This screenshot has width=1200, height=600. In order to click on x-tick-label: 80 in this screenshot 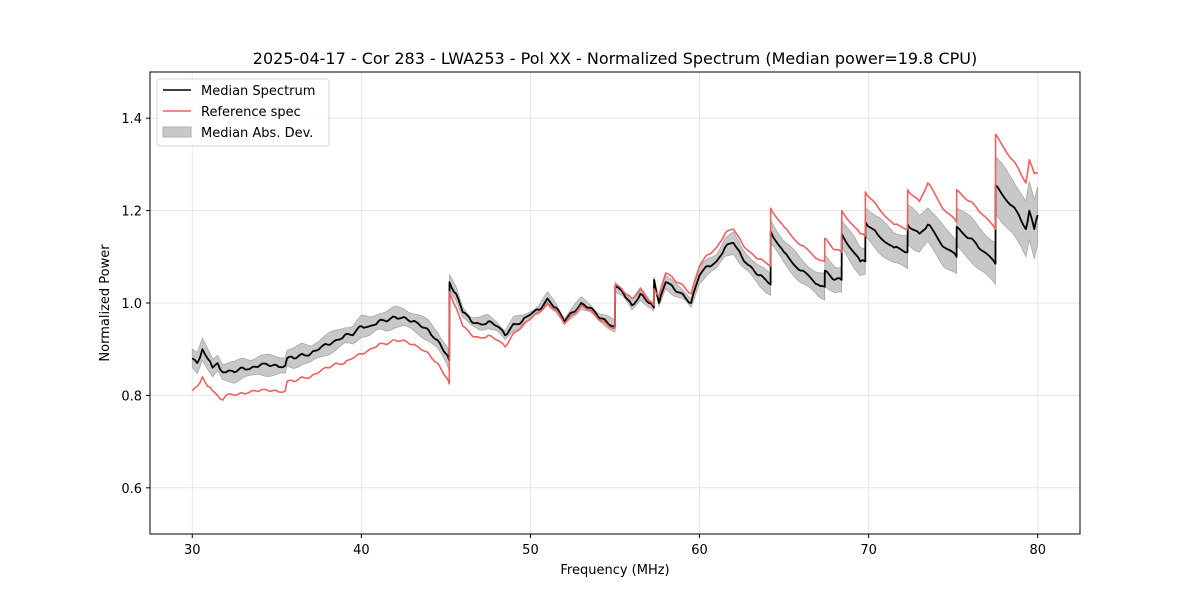, I will do `click(1037, 550)`.